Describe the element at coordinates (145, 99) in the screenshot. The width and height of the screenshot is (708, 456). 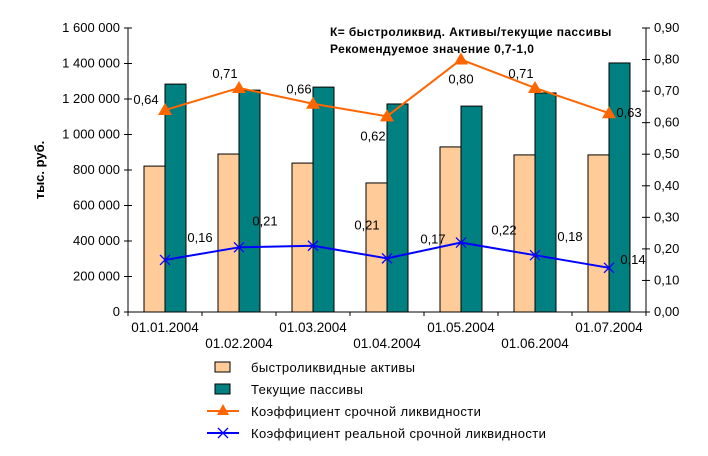
I see `data-label: 0,64` at that location.